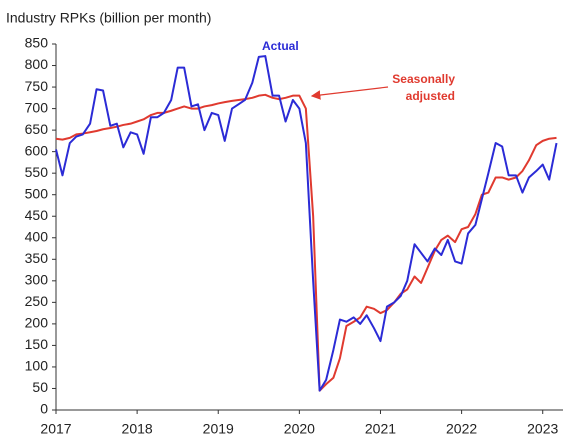 The width and height of the screenshot is (569, 441). What do you see at coordinates (423, 79) in the screenshot?
I see `annotation: Seasonally` at bounding box center [423, 79].